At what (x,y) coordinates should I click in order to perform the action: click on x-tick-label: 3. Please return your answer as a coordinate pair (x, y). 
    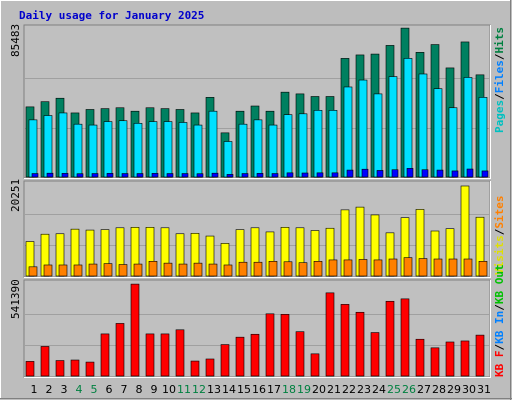
    Looking at the image, I should click on (64, 389).